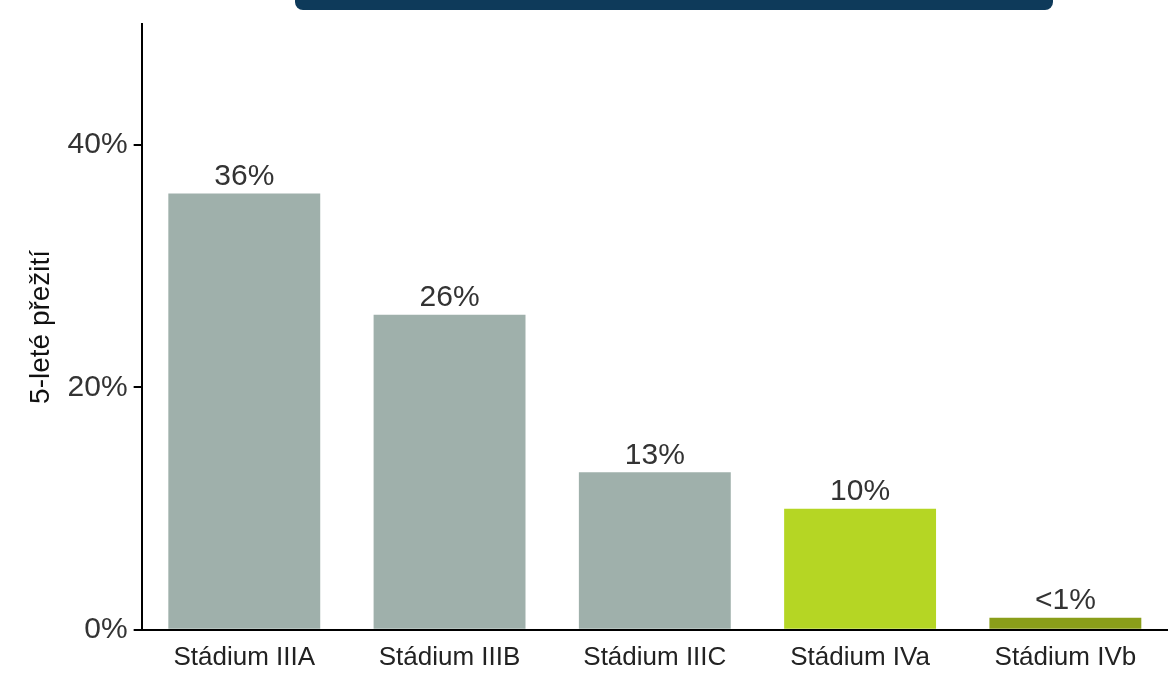 The height and width of the screenshot is (685, 1168). What do you see at coordinates (449, 296) in the screenshot?
I see `data-label: 26%` at bounding box center [449, 296].